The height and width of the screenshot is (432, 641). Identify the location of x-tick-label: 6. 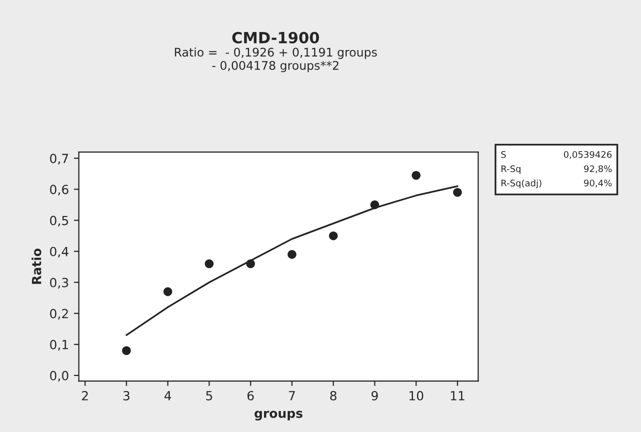
(250, 395).